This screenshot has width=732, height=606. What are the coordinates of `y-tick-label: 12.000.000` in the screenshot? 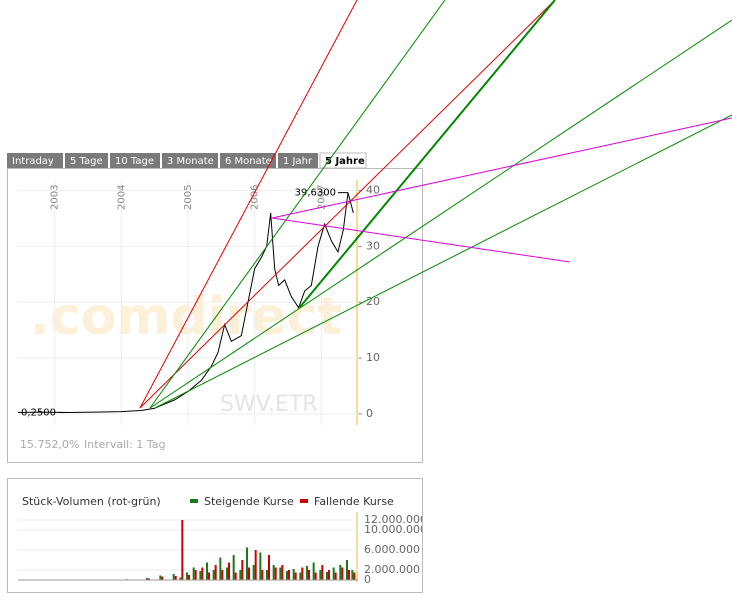 It's located at (395, 519).